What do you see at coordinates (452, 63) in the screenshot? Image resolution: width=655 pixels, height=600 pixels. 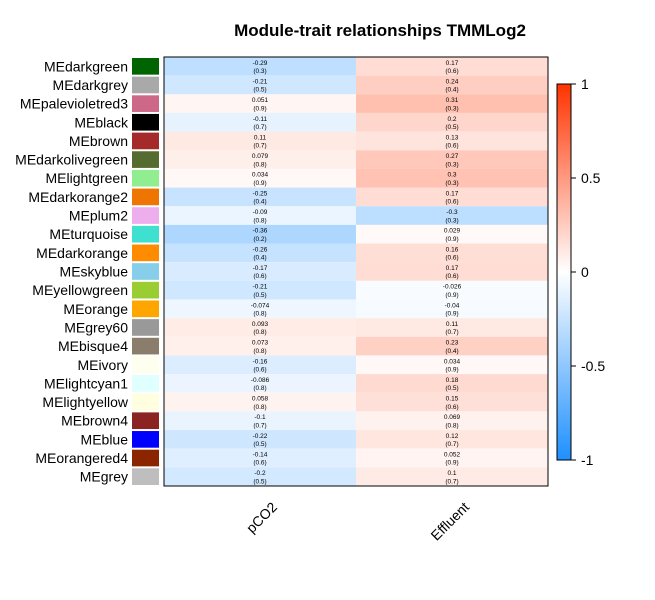 I see `cell-correlation-label: 0.17` at bounding box center [452, 63].